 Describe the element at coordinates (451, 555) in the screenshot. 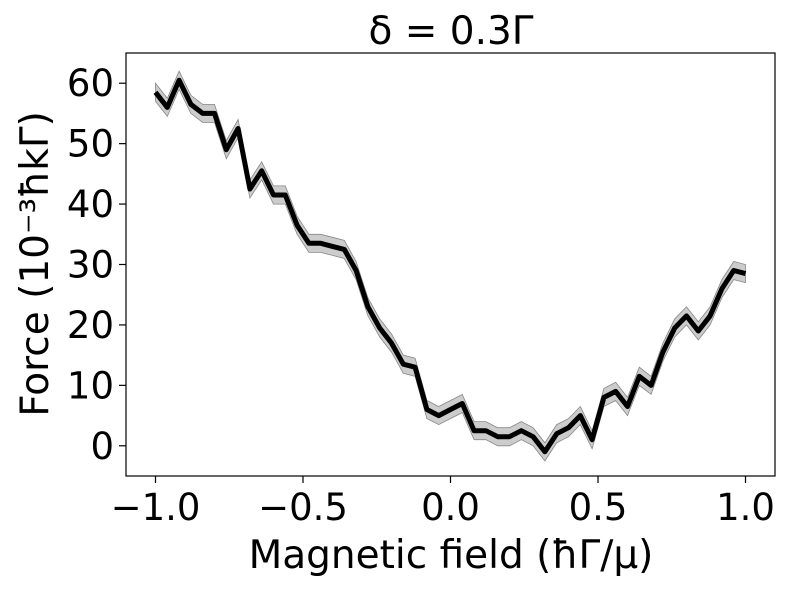

I see `x-axis-label: Magnetic field (ħΓ/μ)` at that location.